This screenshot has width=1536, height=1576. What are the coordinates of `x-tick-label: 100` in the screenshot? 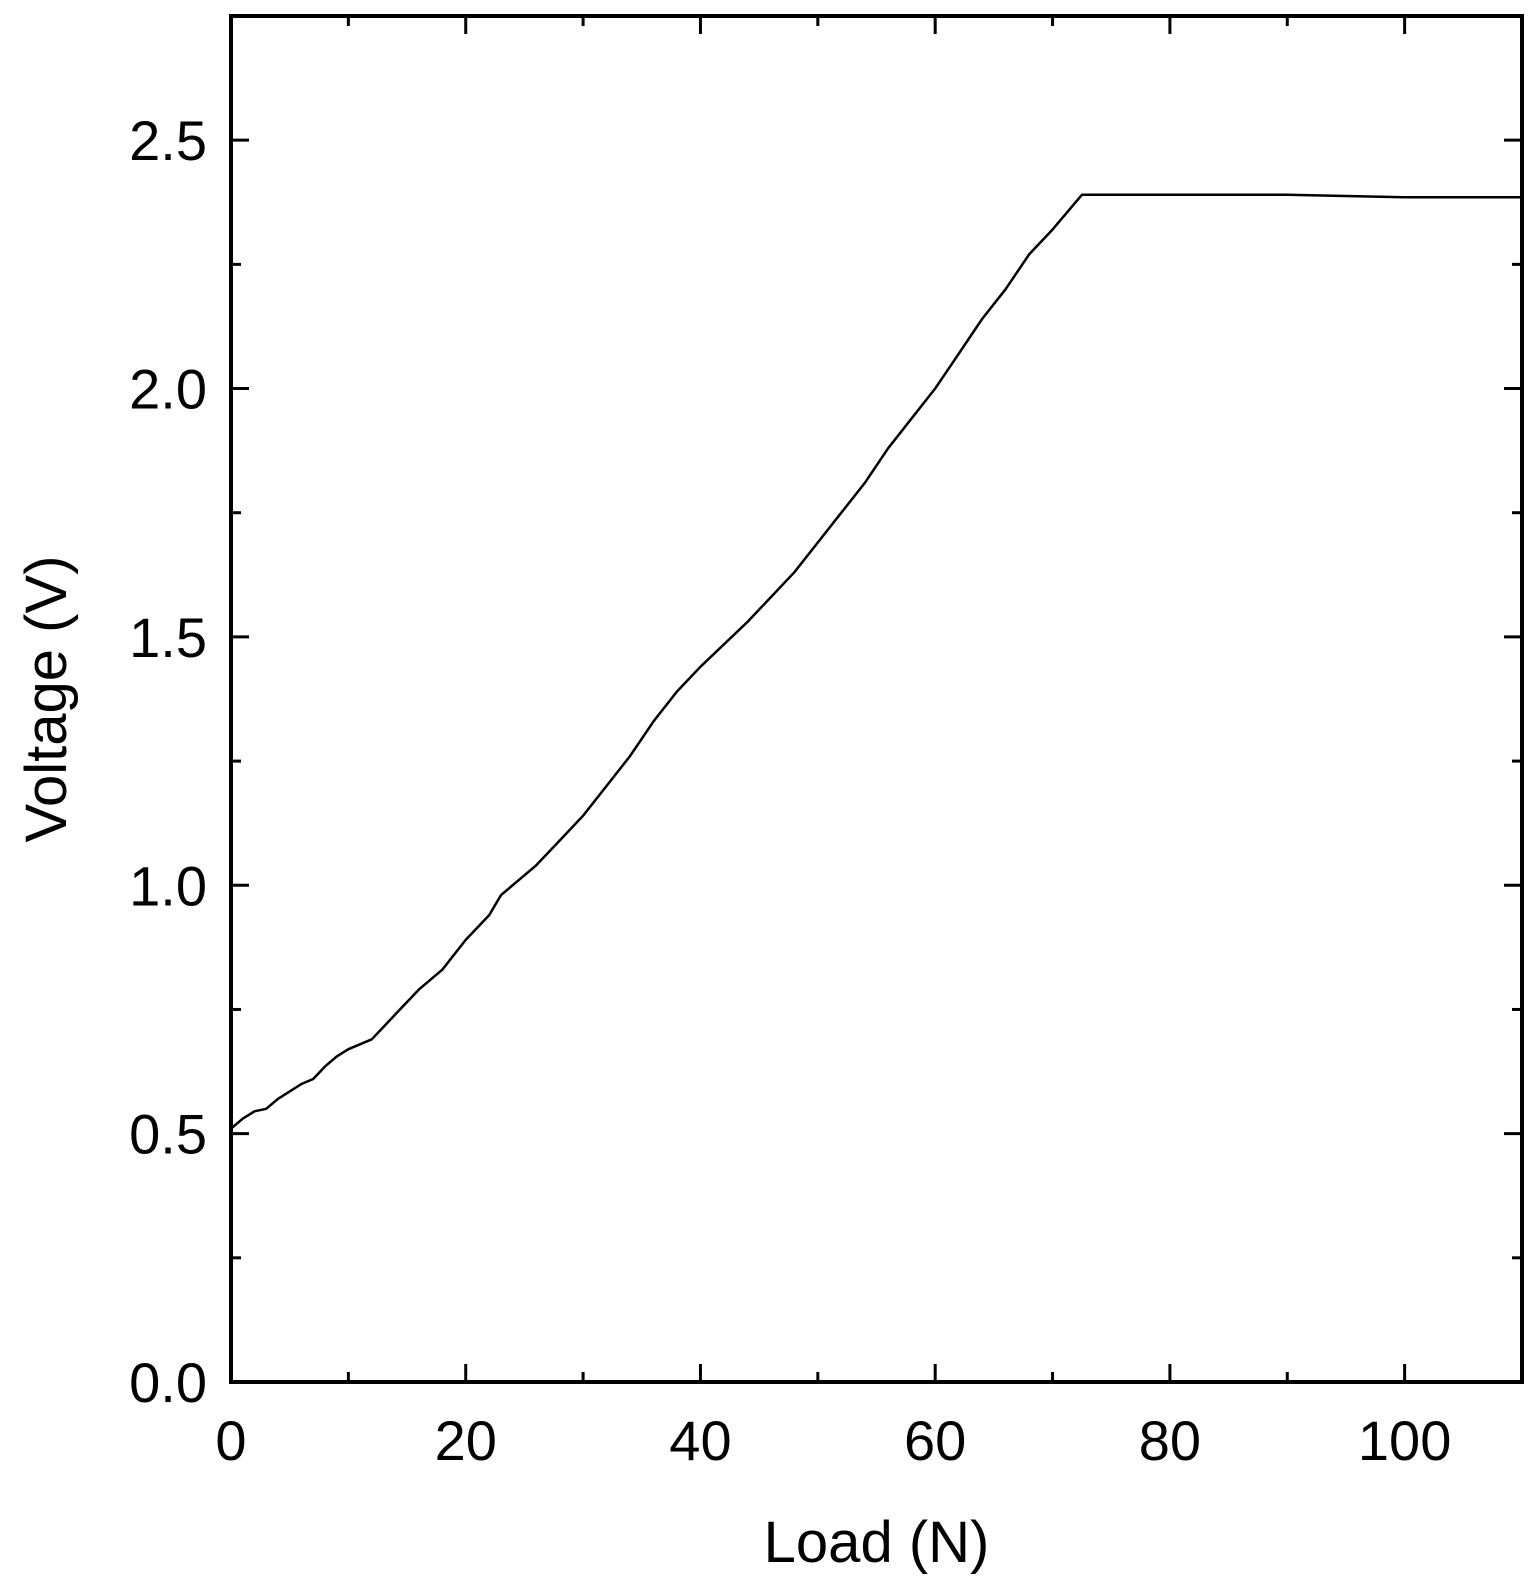 It's located at (1404, 1440).